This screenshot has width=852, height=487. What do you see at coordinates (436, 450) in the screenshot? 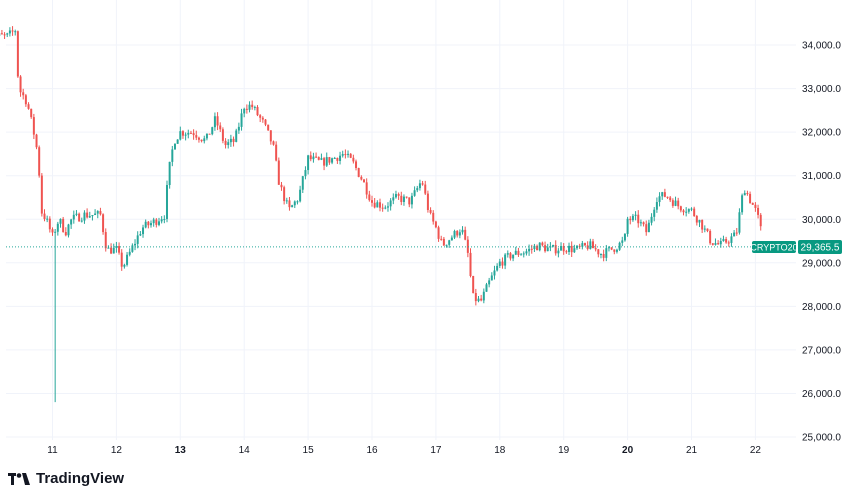
I see `x-tick-label: 17` at bounding box center [436, 450].